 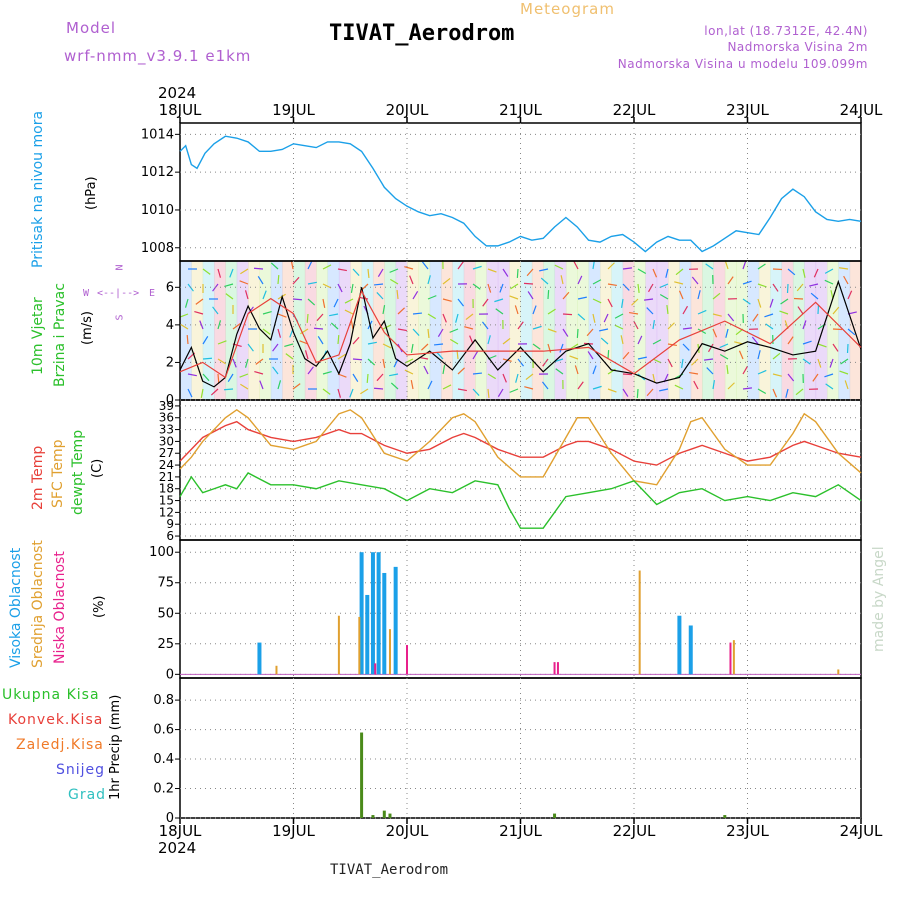 I want to click on wind-speed-line, so click(x=520, y=333).